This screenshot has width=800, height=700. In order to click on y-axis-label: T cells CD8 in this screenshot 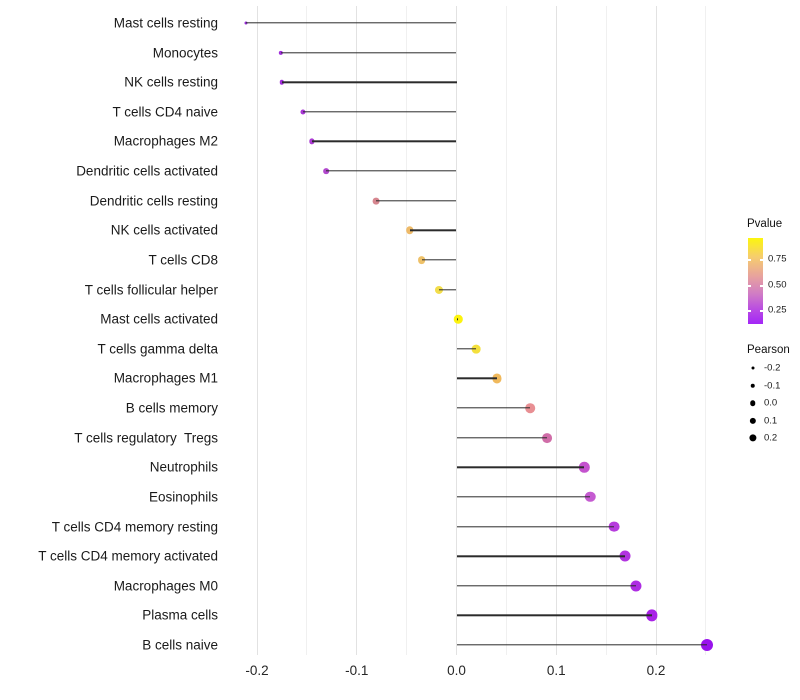, I will do `click(183, 260)`.